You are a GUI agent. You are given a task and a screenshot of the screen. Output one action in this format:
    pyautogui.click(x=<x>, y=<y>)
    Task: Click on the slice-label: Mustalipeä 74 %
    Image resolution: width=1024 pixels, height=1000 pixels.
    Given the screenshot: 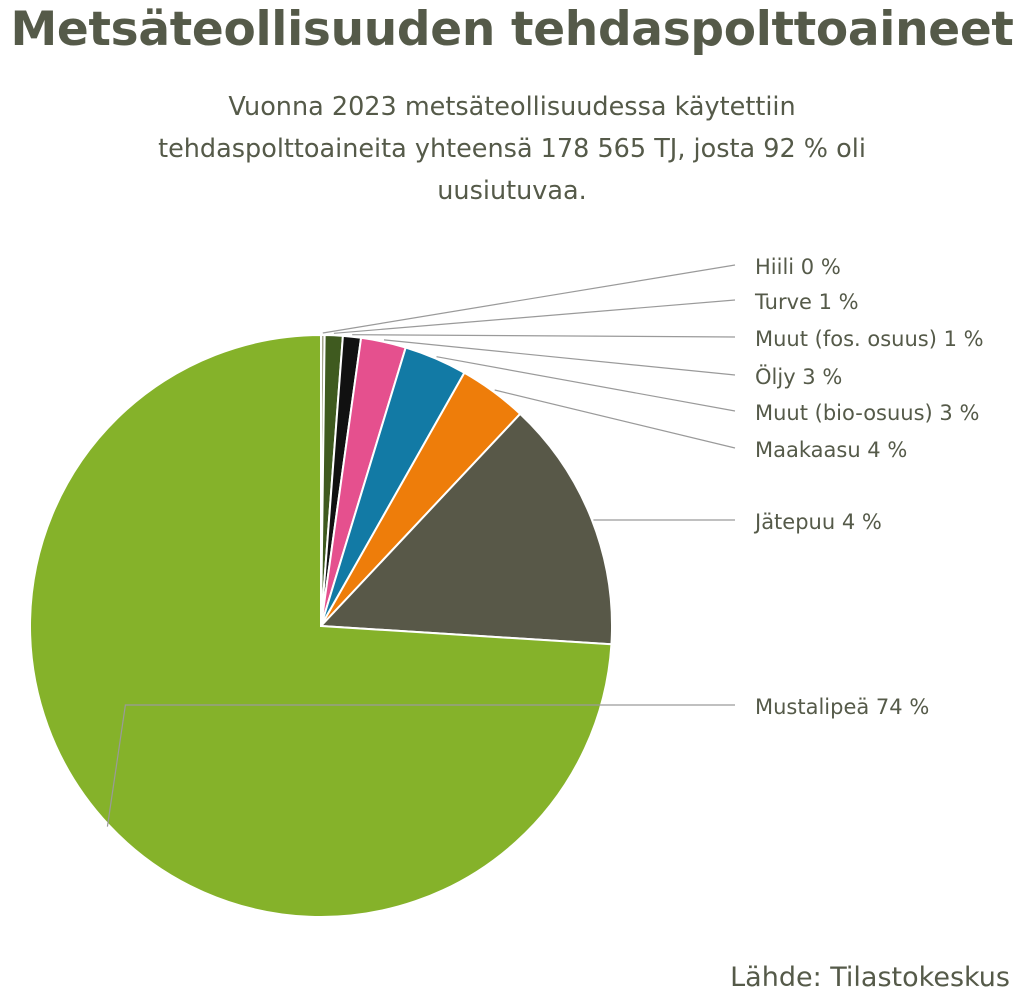 What is the action you would take?
    pyautogui.click(x=842, y=707)
    